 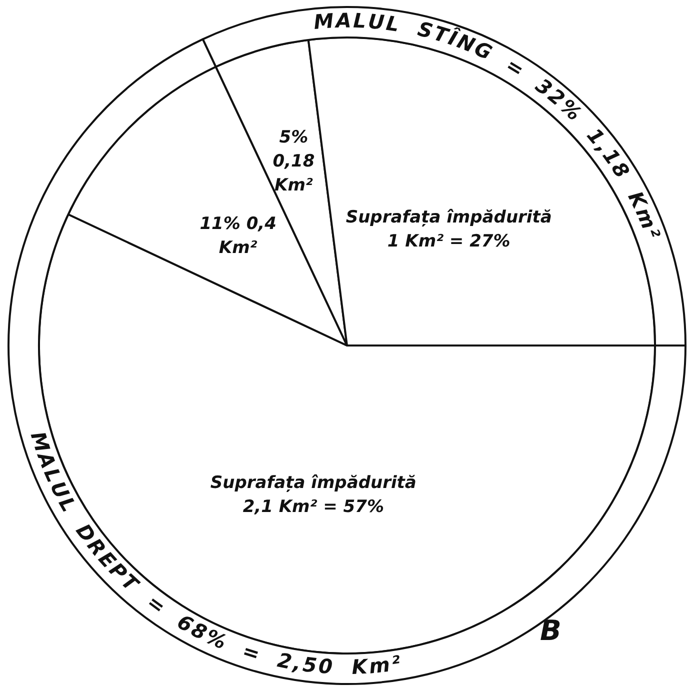 I want to click on text: = 68% = 2,50 Km², so click(x=272, y=635).